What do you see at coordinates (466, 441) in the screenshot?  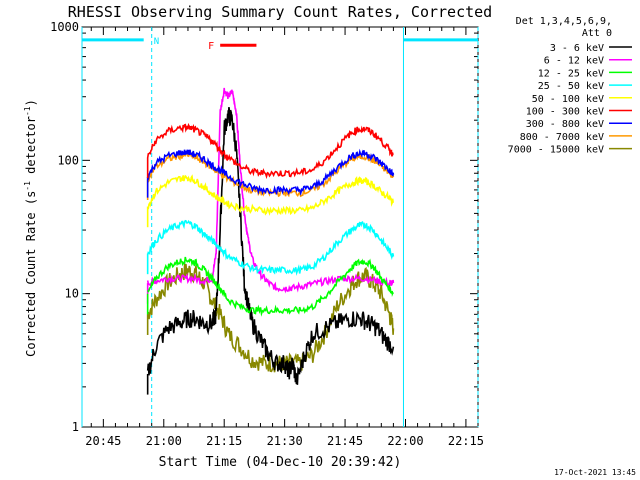 I see `x-tick-label: 22:15` at bounding box center [466, 441].